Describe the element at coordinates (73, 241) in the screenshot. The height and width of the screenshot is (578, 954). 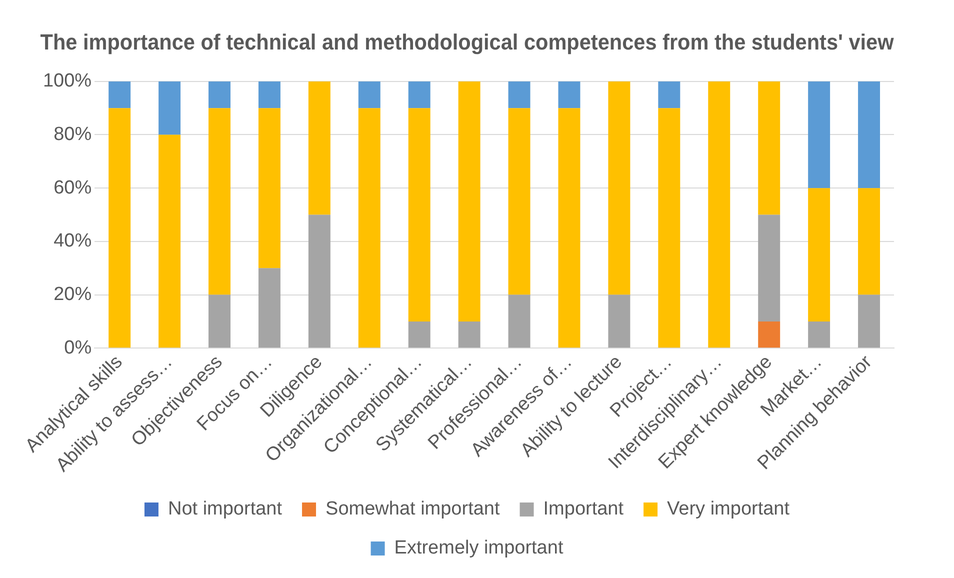
I see `y-tick-label: 40%` at that location.